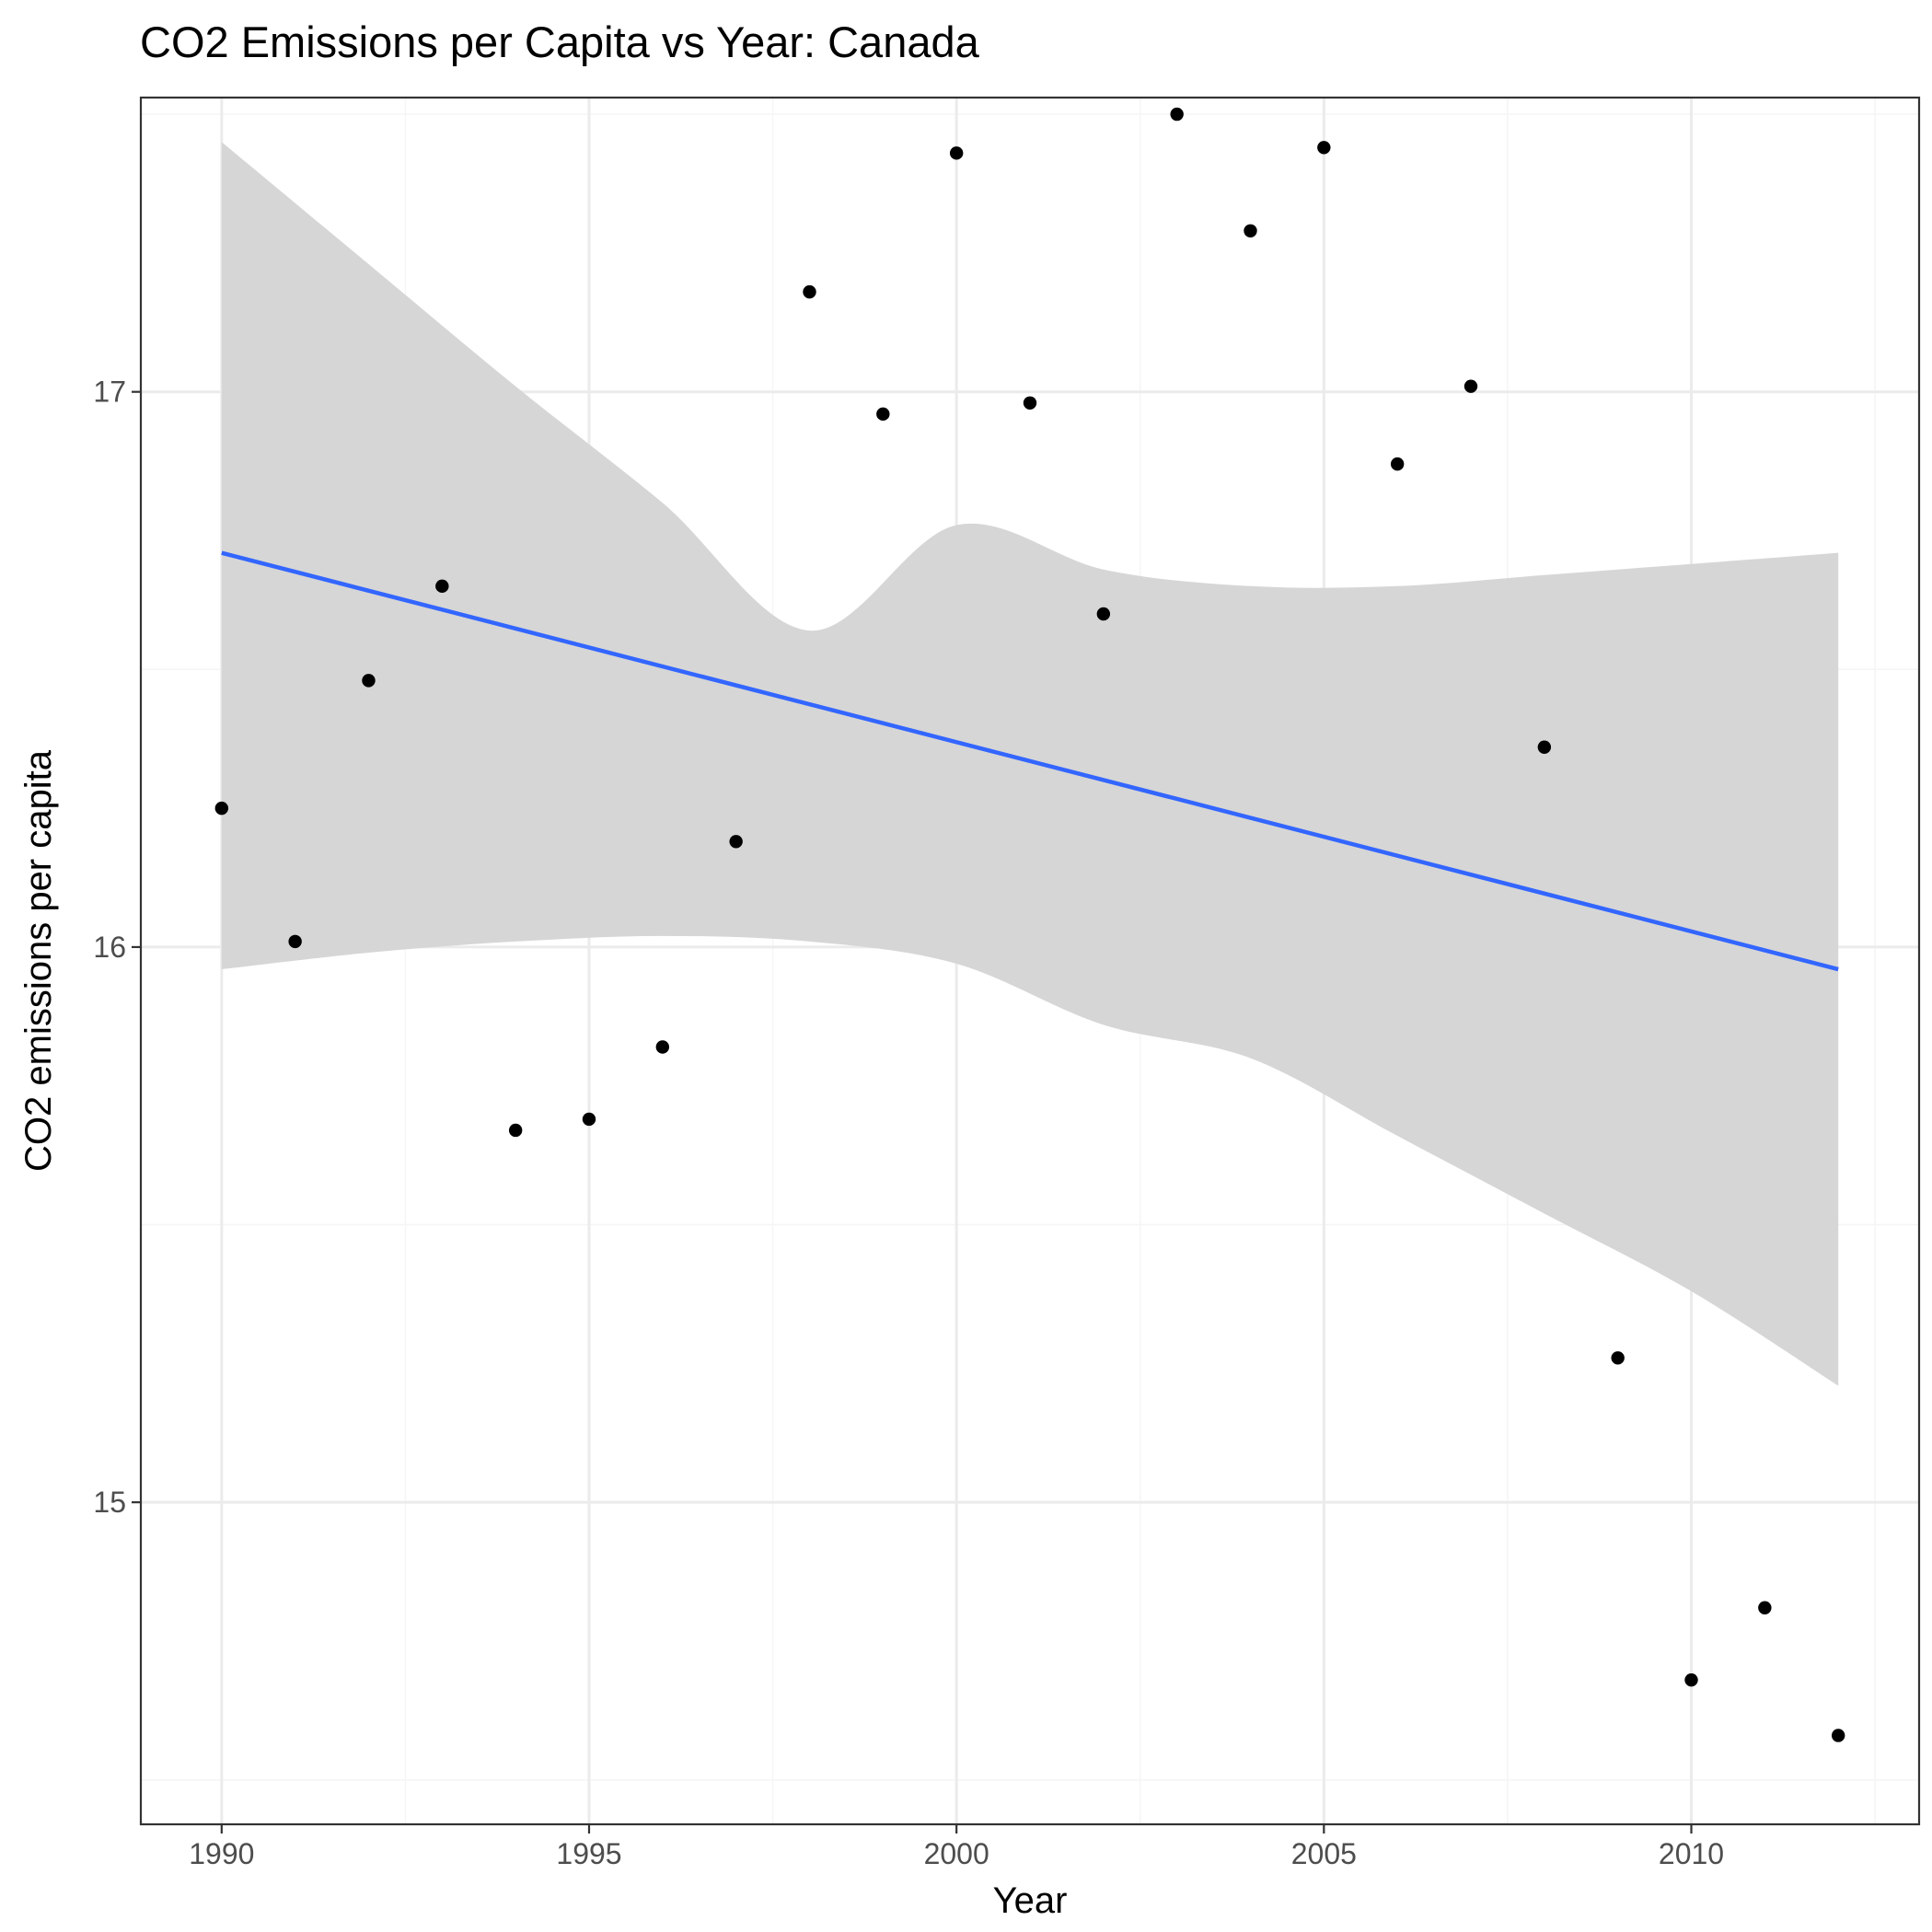  Describe the element at coordinates (222, 1854) in the screenshot. I see `x-tick-label: 1990` at that location.